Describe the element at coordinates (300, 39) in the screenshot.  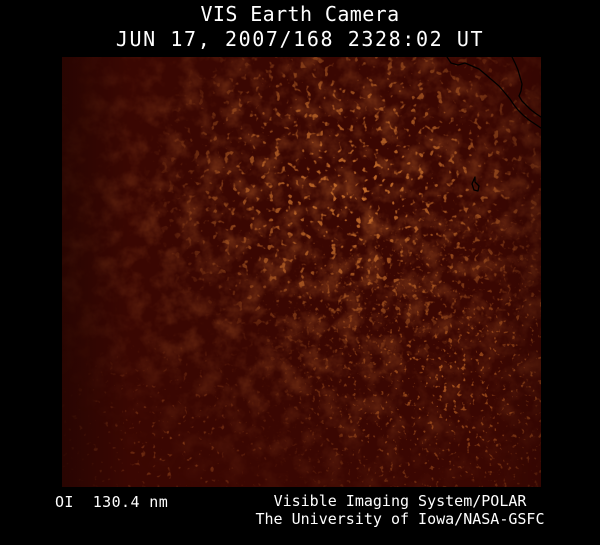
I see `timestamp-label: JUN 17, 2007/168 2328:02 UT` at that location.